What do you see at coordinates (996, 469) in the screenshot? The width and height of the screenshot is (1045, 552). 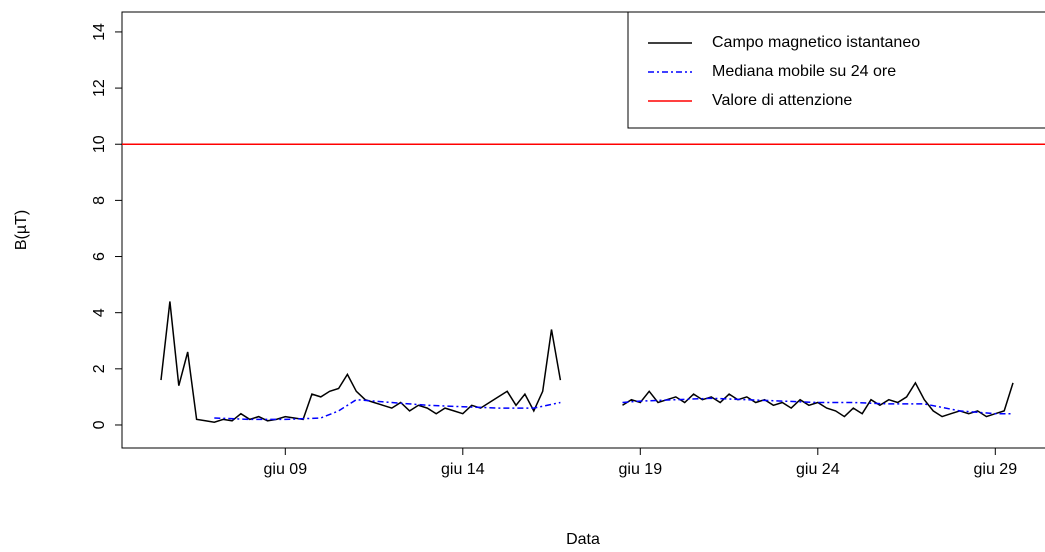 I see `x-tick-label: giu 29` at bounding box center [996, 469].